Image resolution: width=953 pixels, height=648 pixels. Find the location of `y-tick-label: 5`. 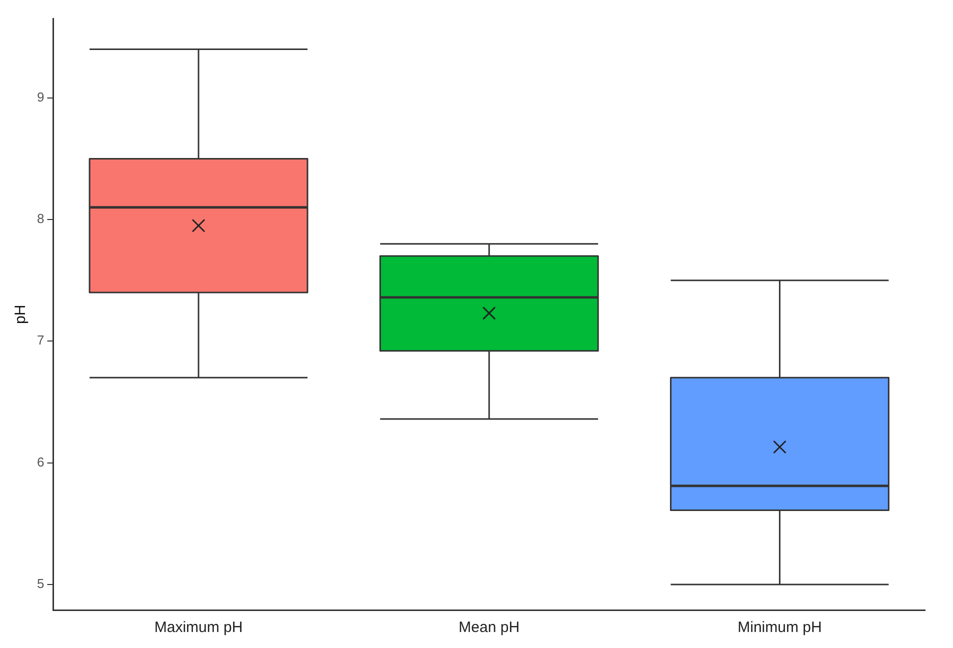

y-tick-label: 5 is located at coordinates (40, 584).